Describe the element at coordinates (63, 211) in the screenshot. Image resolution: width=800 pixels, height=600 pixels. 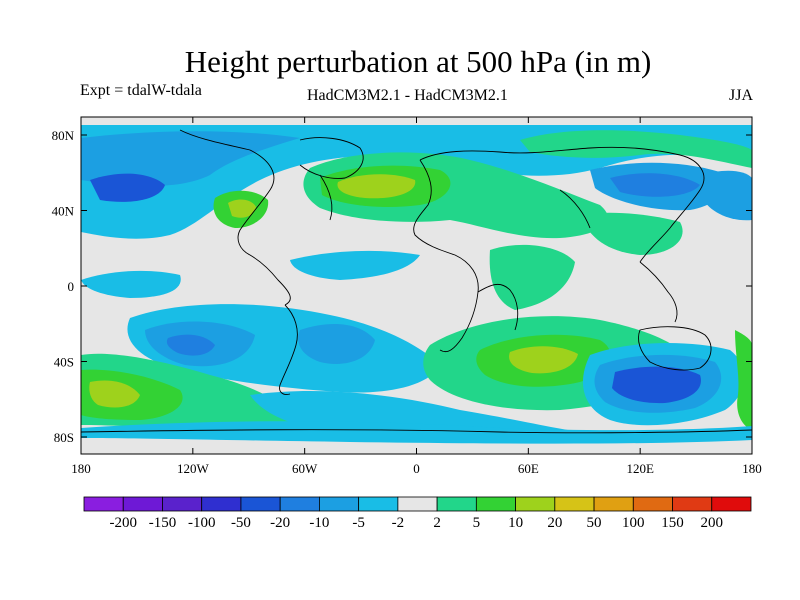
I see `y-tick-label: 40N` at that location.